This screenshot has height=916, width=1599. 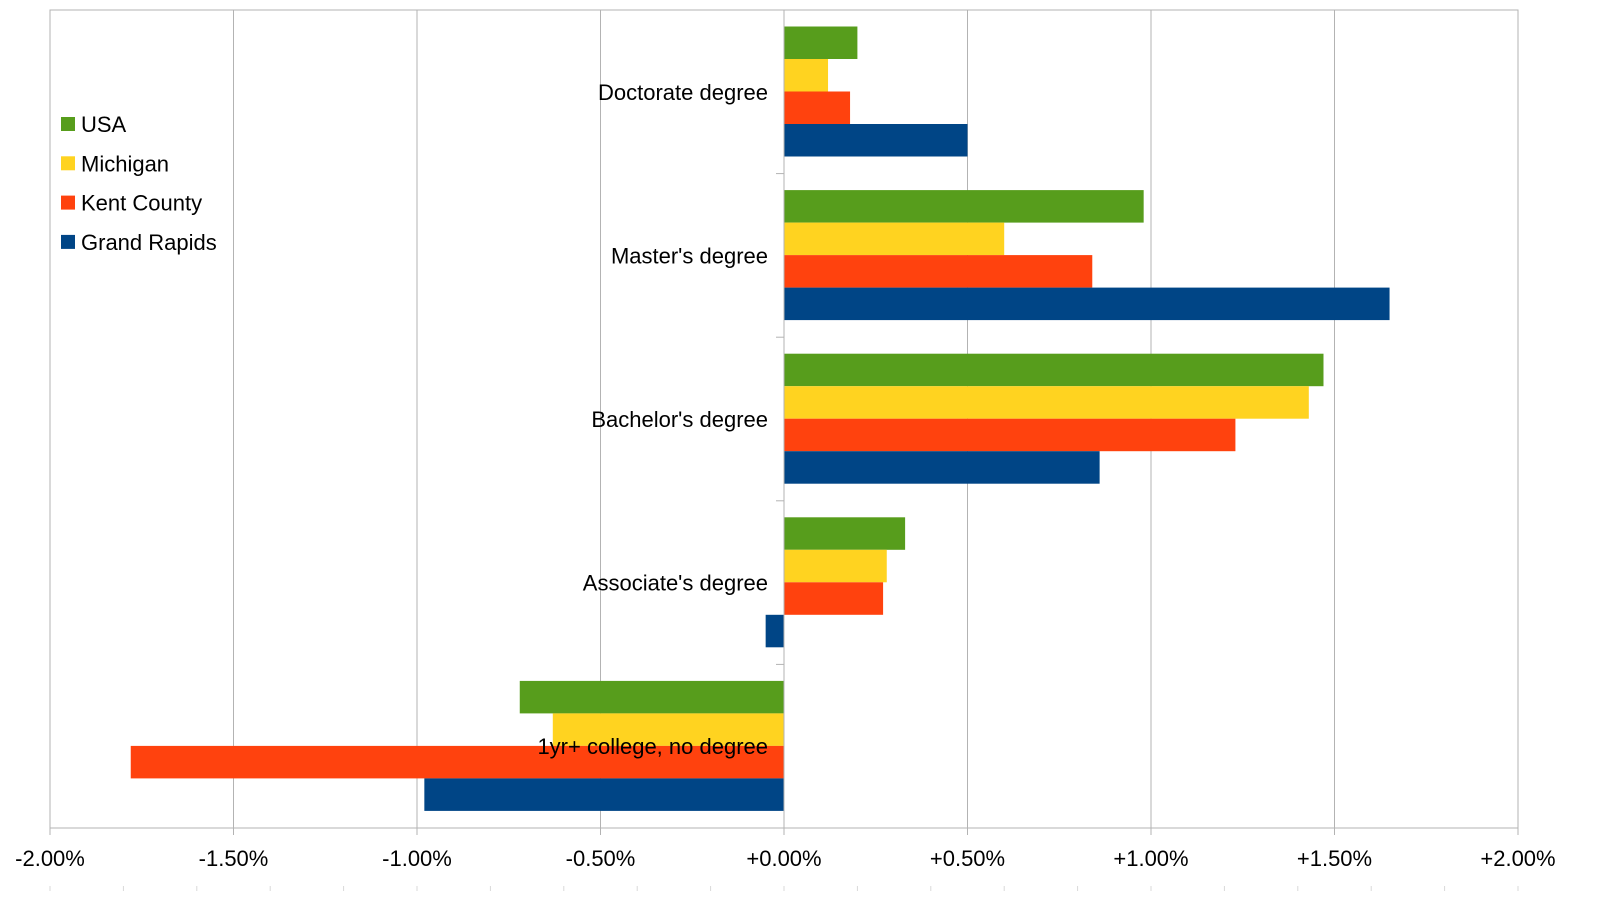 What do you see at coordinates (689, 255) in the screenshot?
I see `category-label-master-s-degree: Master's degree` at bounding box center [689, 255].